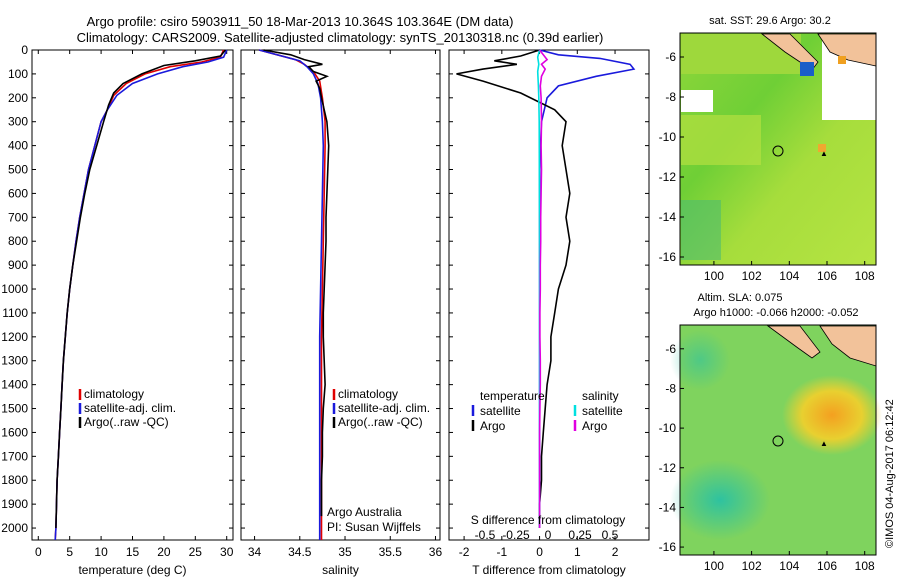  I want to click on sla-map-label2: Argo h1000: -0.066 h2000: -0.052, so click(775, 313).